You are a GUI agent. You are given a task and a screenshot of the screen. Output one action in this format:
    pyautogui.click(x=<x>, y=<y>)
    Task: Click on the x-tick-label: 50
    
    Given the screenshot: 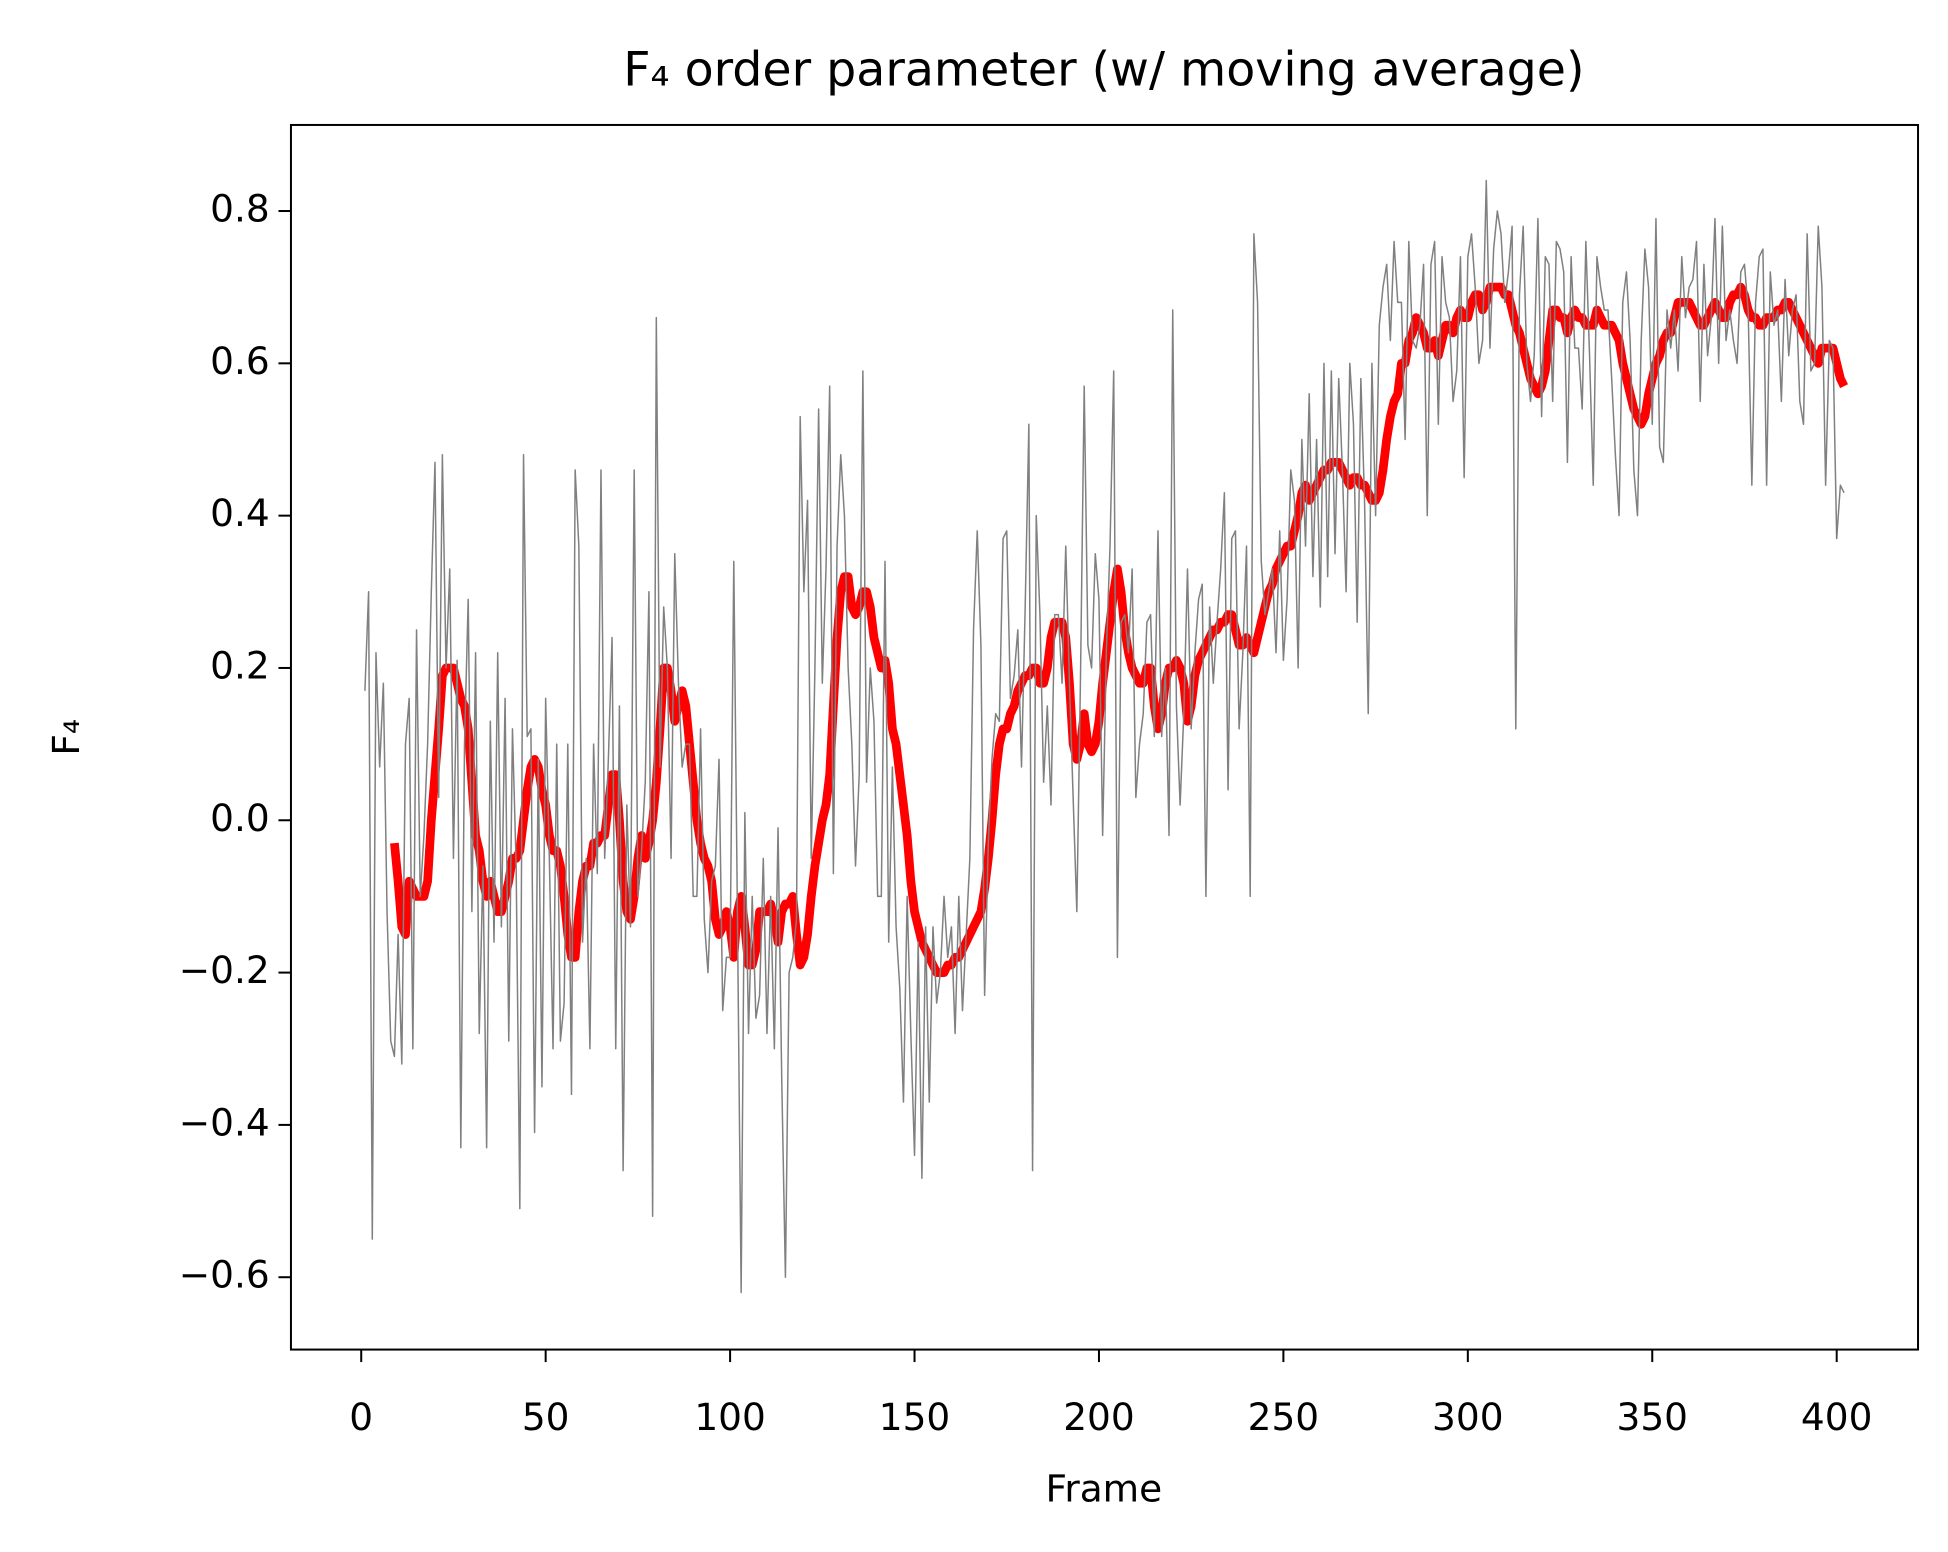 What is the action you would take?
    pyautogui.click(x=546, y=1417)
    